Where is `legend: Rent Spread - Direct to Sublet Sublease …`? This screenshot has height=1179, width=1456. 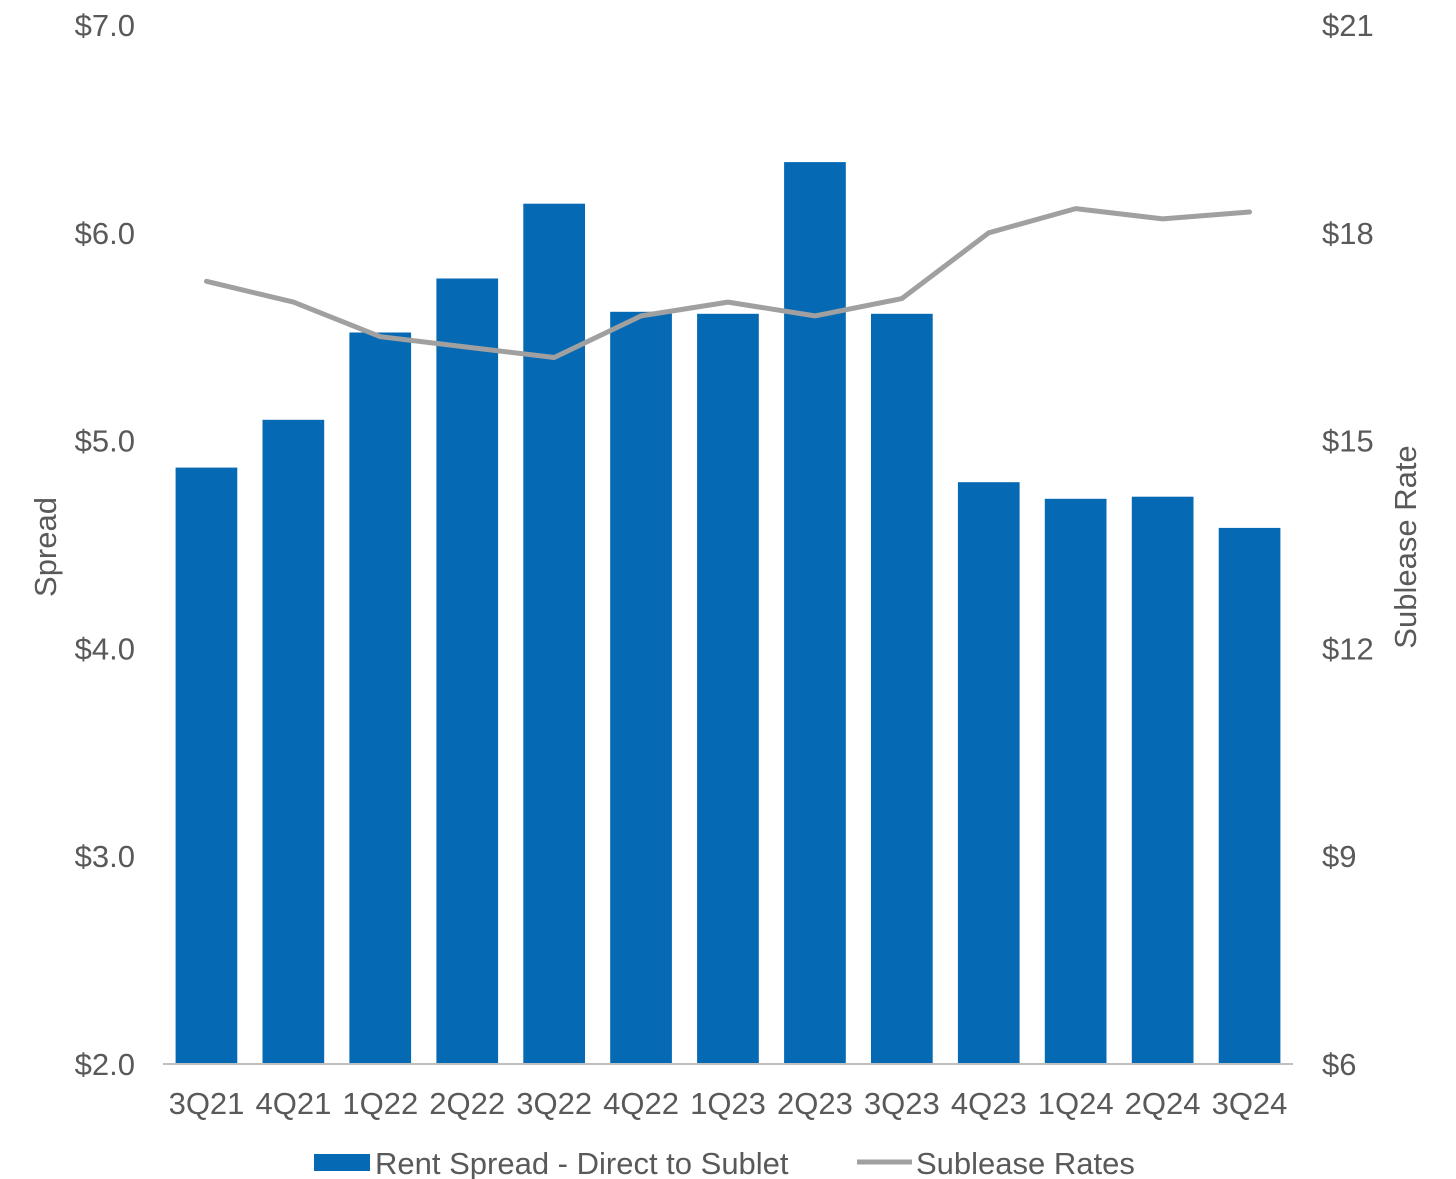
legend: Rent Spread - Direct to Sublet Sublease … is located at coordinates (724, 1162).